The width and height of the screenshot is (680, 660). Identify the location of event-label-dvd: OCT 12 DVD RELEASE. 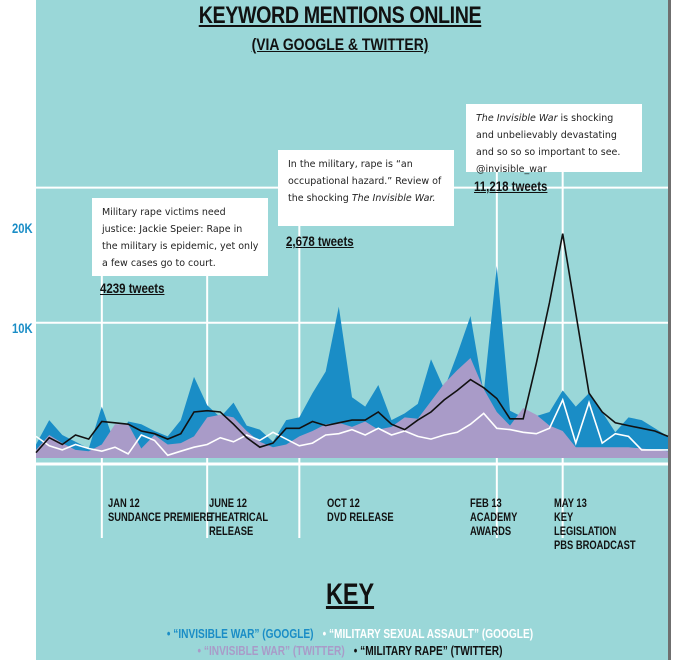
(360, 510).